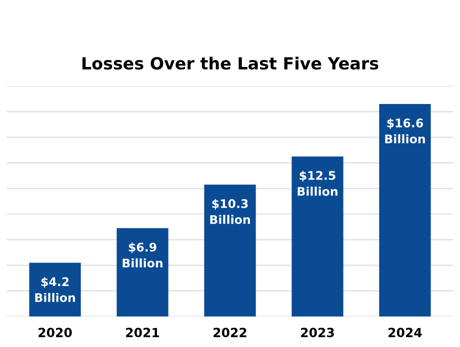 Image resolution: width=460 pixels, height=347 pixels. I want to click on x-tick-label: 2022, so click(230, 333).